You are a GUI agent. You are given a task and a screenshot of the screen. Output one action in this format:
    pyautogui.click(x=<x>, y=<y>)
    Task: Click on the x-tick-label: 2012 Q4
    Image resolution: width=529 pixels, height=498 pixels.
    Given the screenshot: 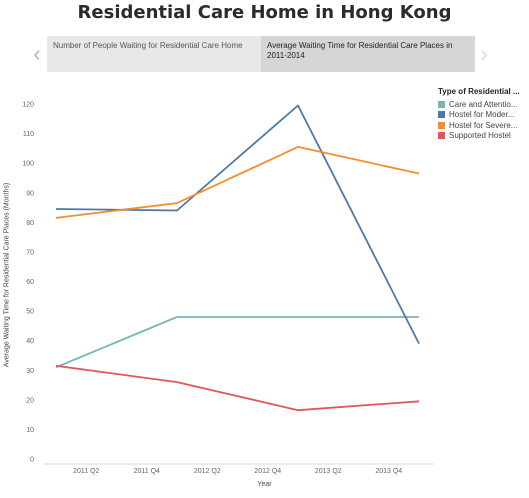 What is the action you would take?
    pyautogui.click(x=267, y=471)
    